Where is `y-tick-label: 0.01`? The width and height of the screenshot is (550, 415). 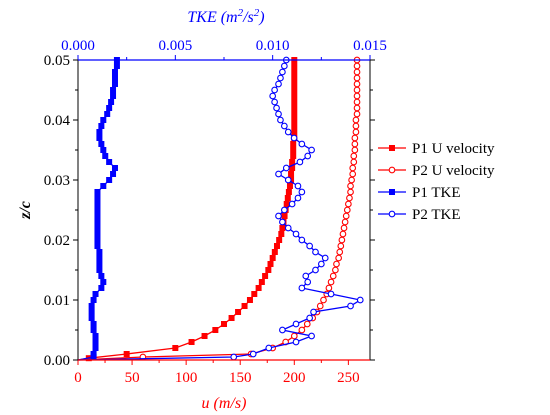 y-tick-label: 0.01 is located at coordinates (57, 301).